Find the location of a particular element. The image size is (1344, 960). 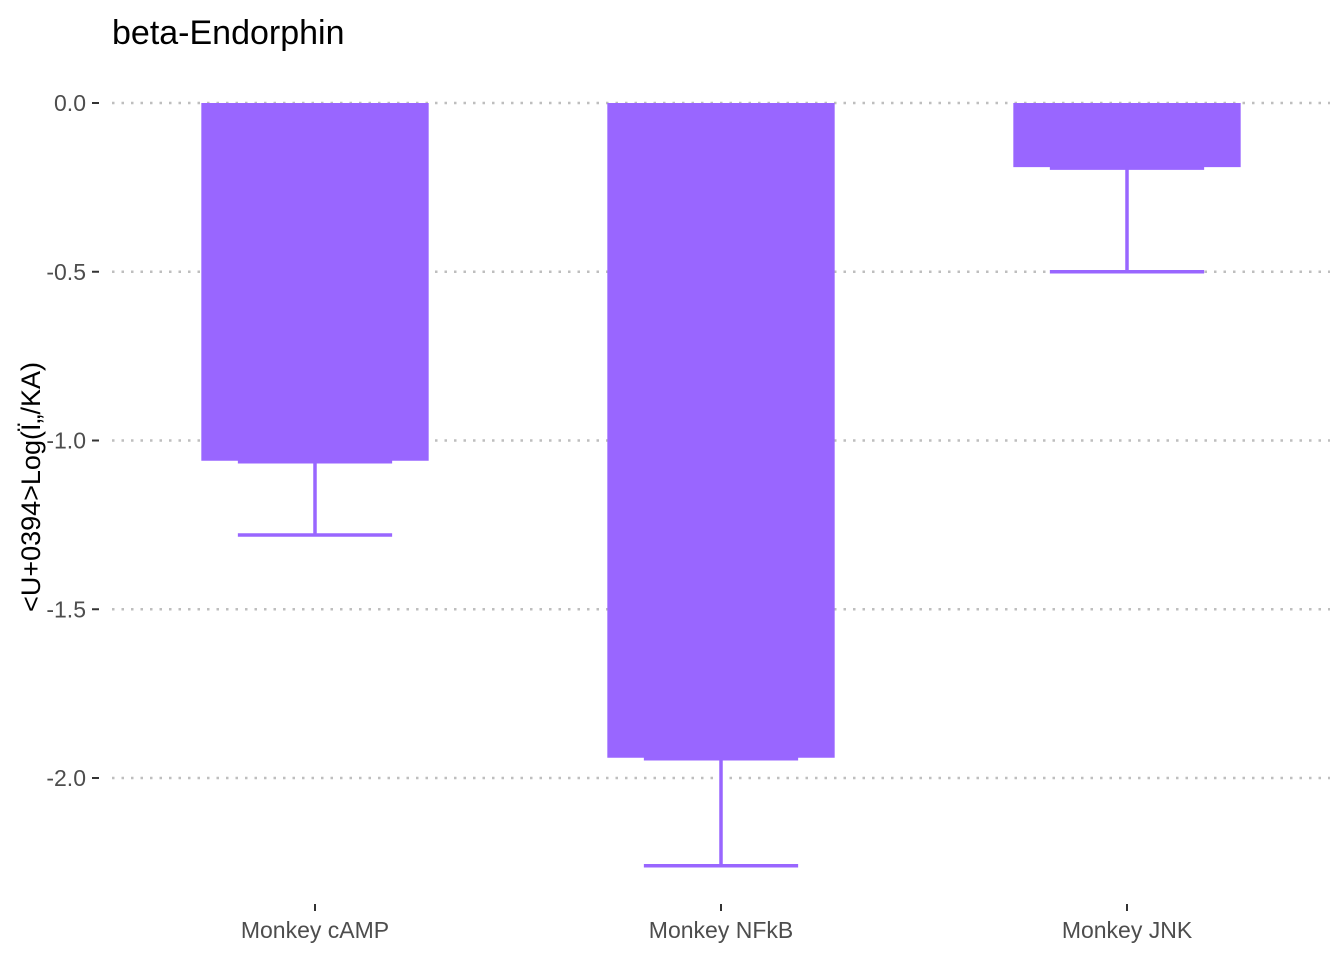

y-axis-ticks: 0.0 -0.5 -1.0 -1.5 -2.0 is located at coordinates (72, 440).